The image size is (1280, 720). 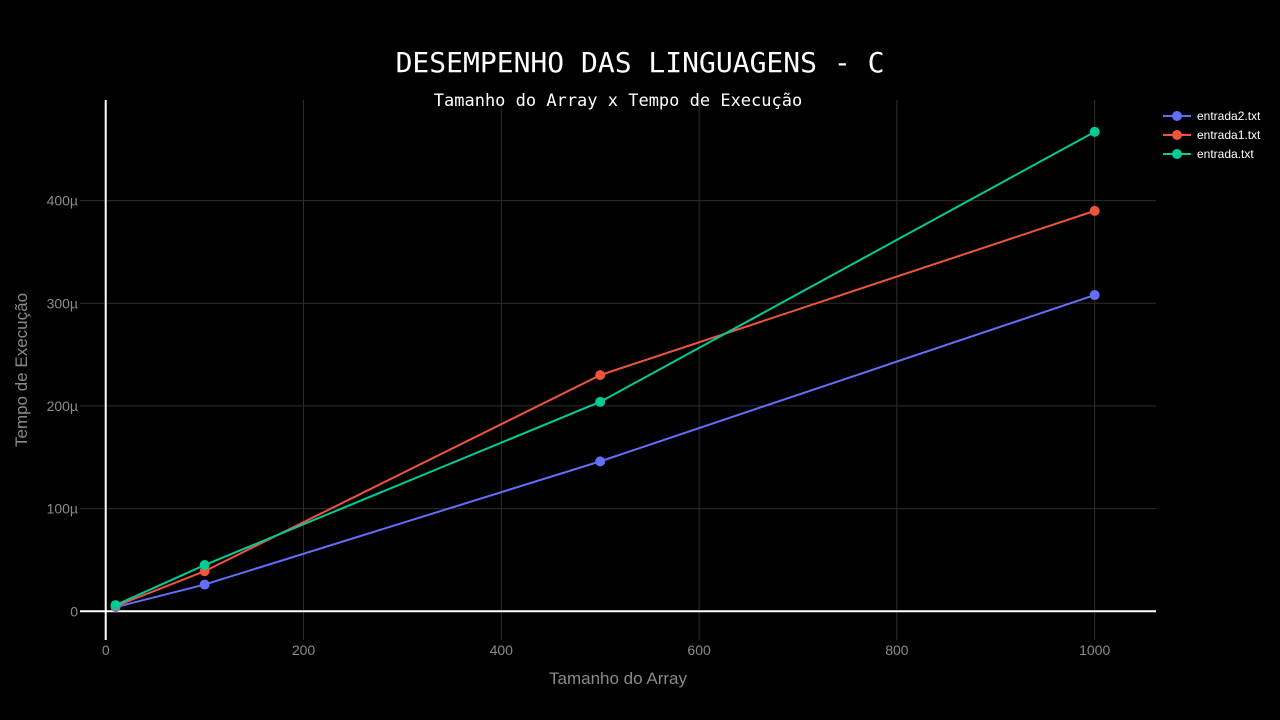 What do you see at coordinates (897, 650) in the screenshot?
I see `x-tick-label: 800` at bounding box center [897, 650].